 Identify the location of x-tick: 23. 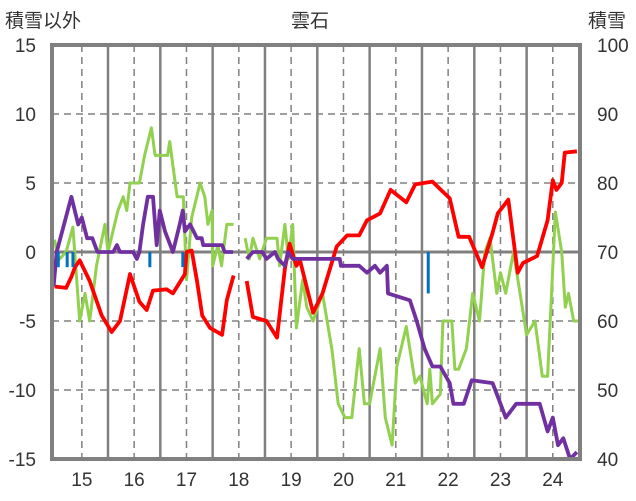
(500, 480).